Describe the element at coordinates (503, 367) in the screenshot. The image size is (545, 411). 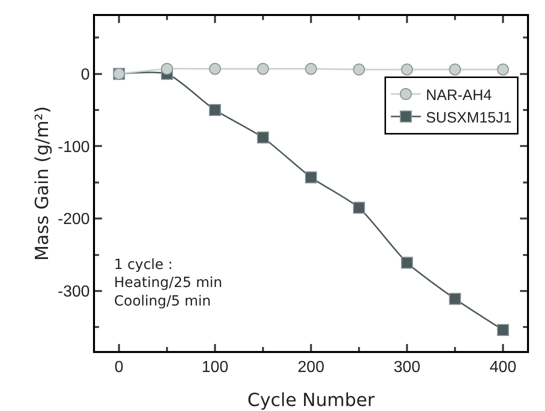
I see `x-tick-label: 400` at that location.